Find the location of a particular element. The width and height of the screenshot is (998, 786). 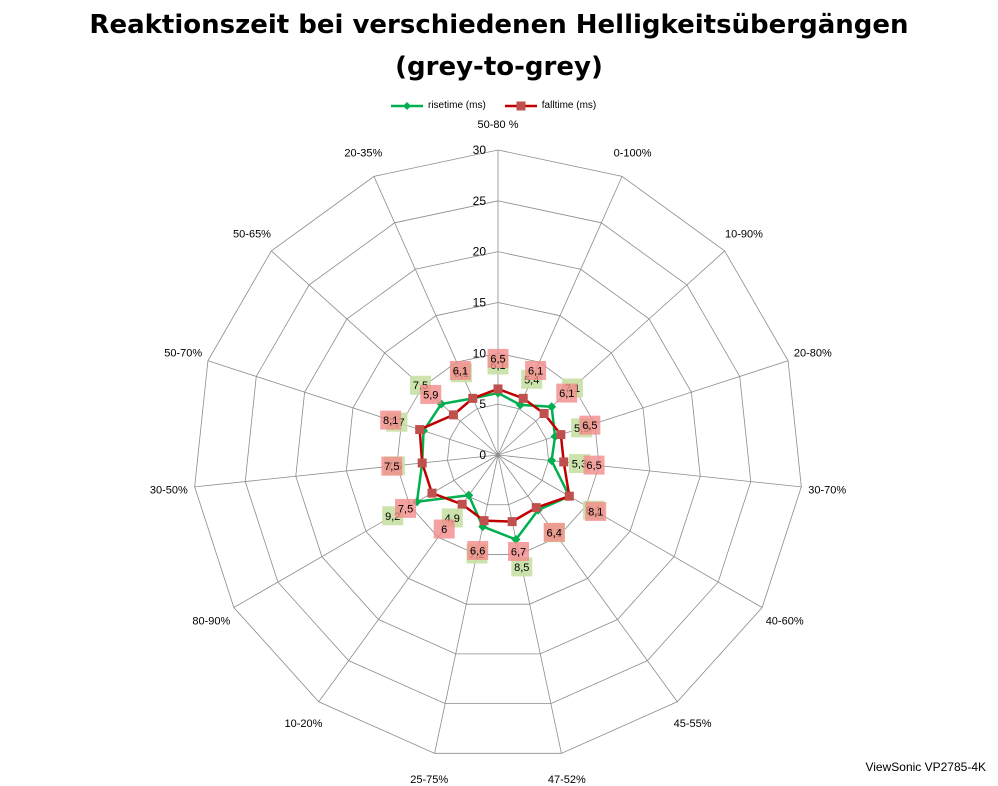

category-label: 47-52% is located at coordinates (567, 780).